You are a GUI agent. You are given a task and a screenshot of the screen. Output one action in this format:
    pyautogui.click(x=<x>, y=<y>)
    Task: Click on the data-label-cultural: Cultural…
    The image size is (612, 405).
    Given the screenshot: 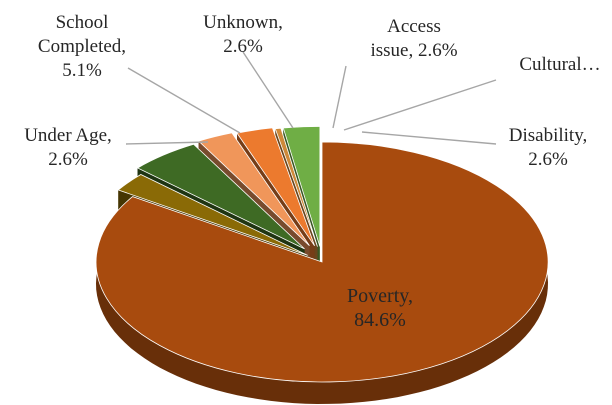 What is the action you would take?
    pyautogui.click(x=559, y=64)
    